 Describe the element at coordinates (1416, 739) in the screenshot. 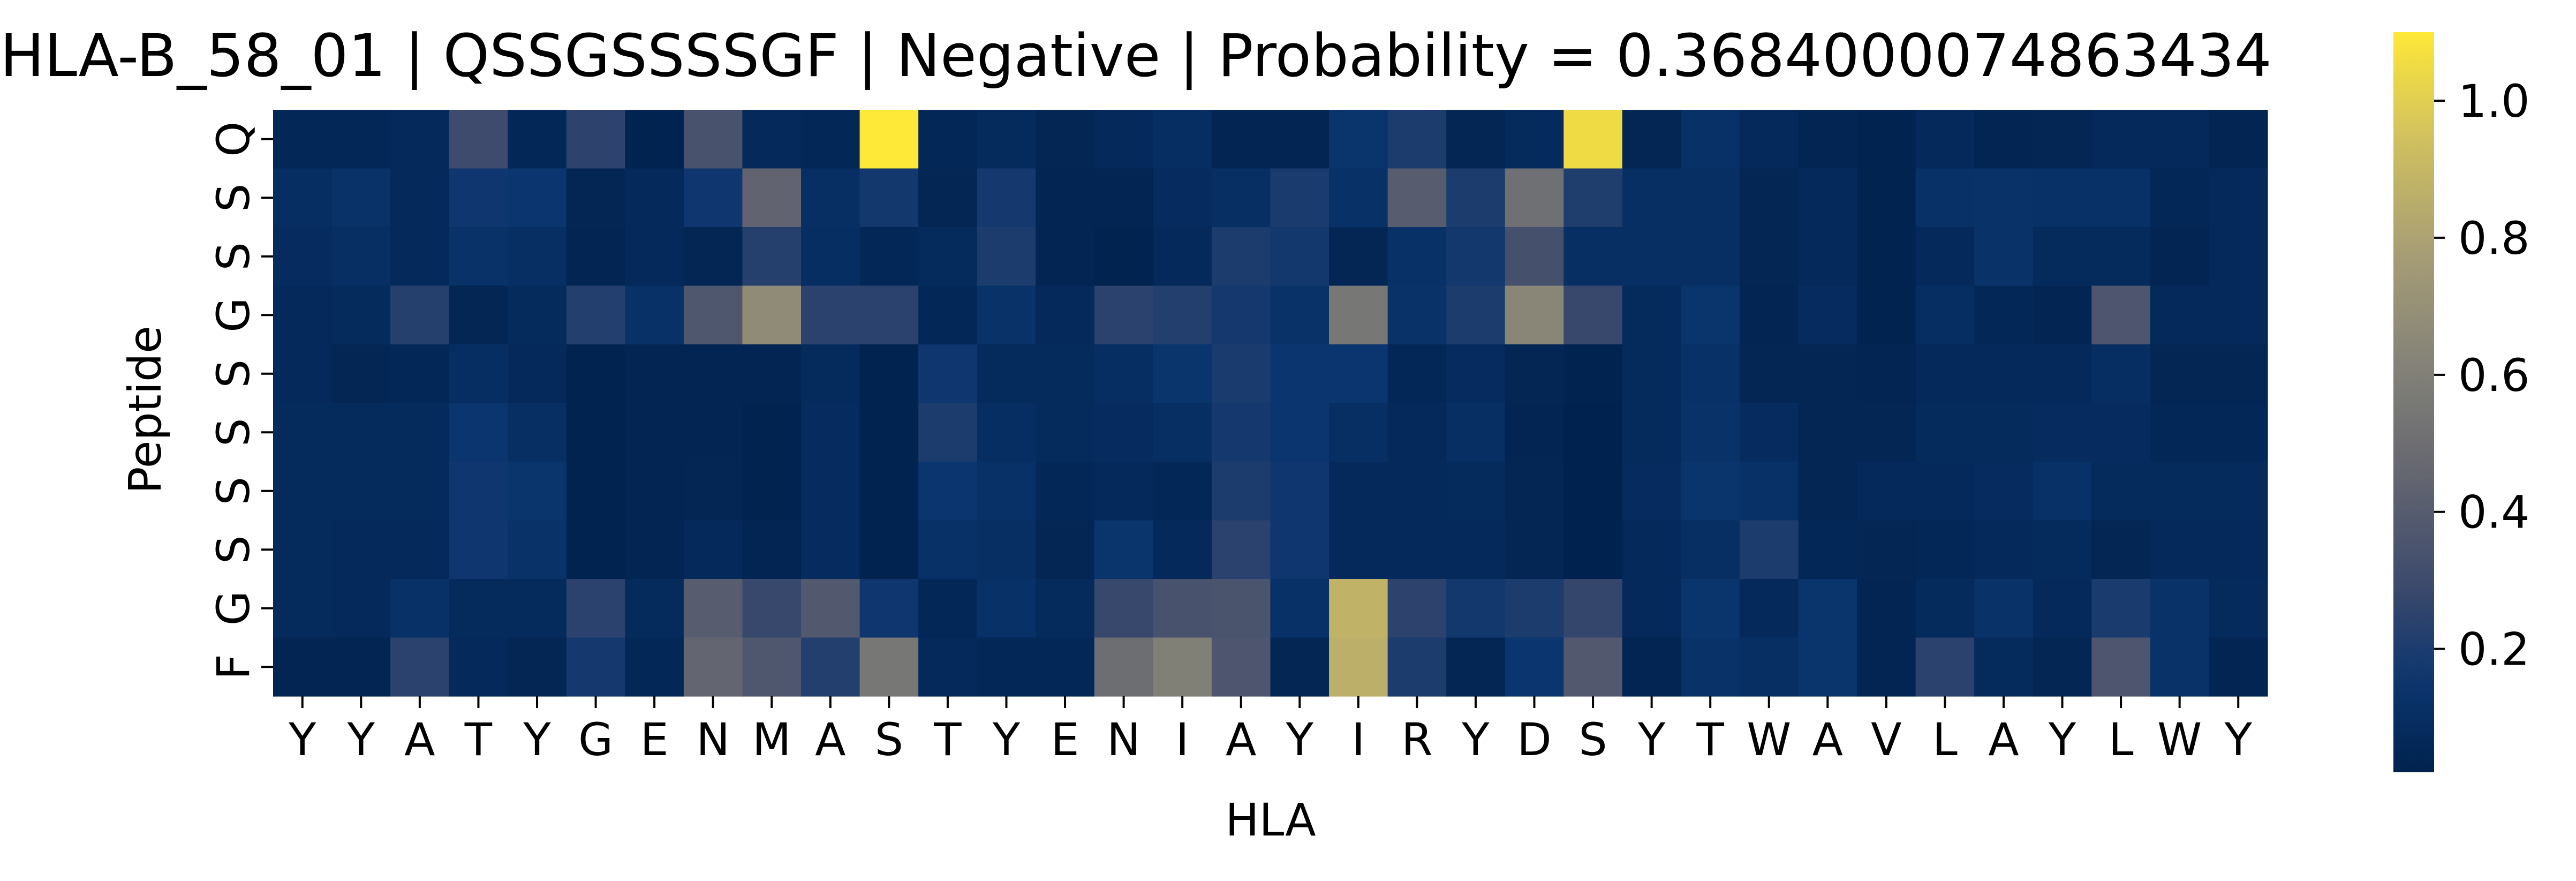

I see `x-tick-label: R` at that location.